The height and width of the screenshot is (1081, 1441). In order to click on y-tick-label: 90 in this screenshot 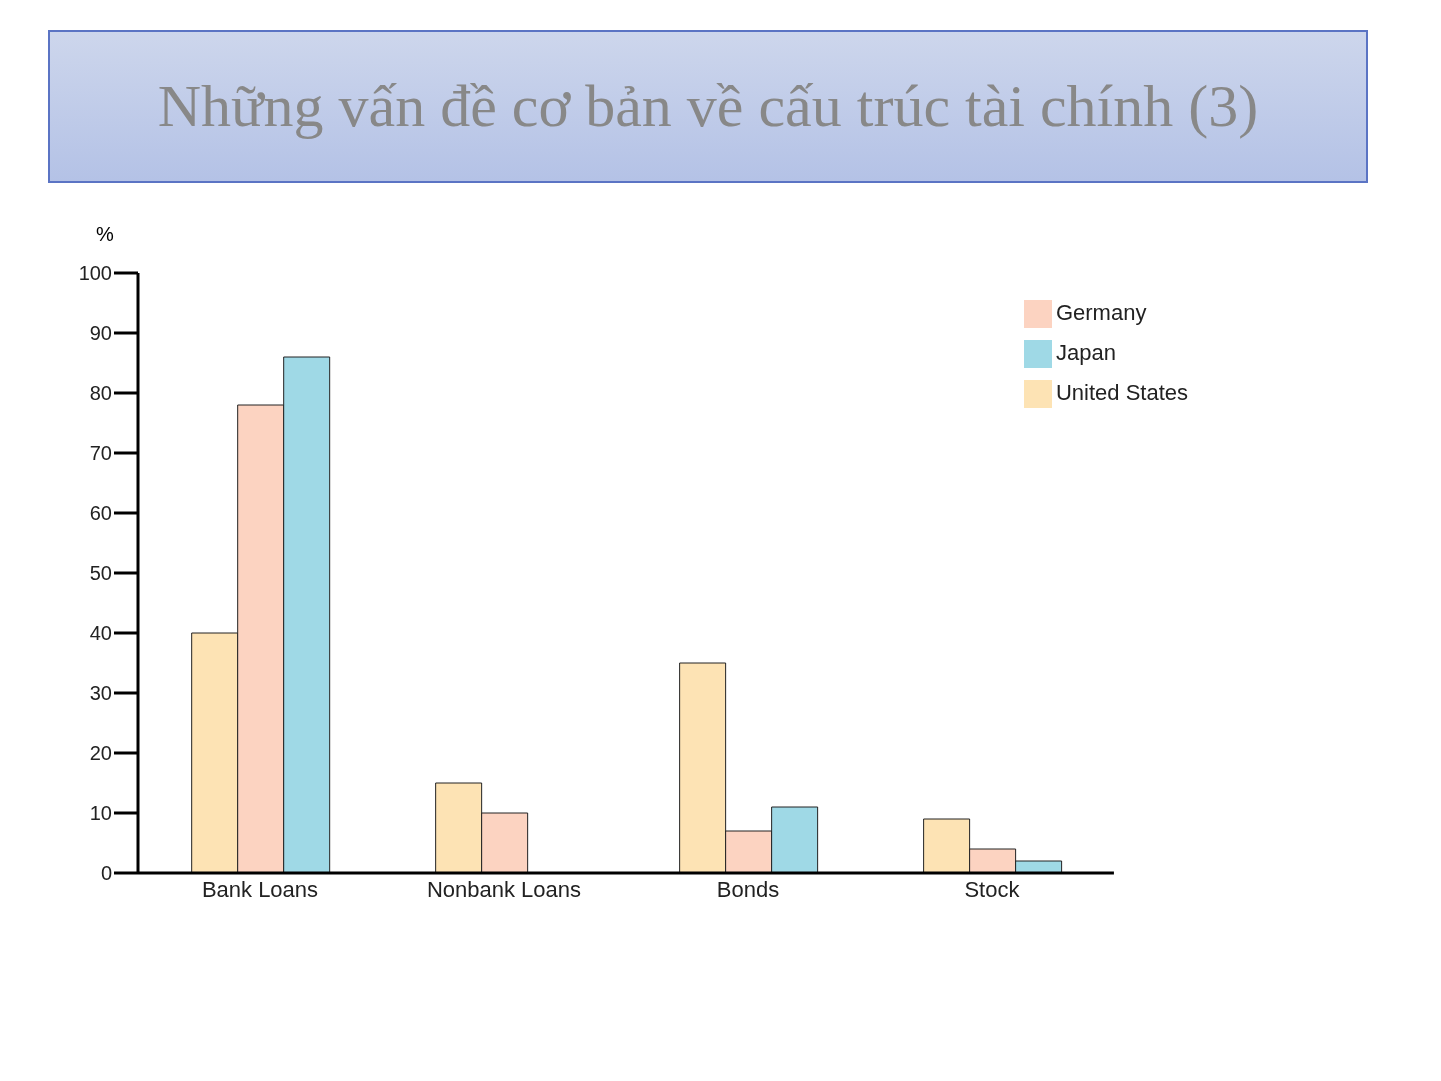, I will do `click(100, 333)`.